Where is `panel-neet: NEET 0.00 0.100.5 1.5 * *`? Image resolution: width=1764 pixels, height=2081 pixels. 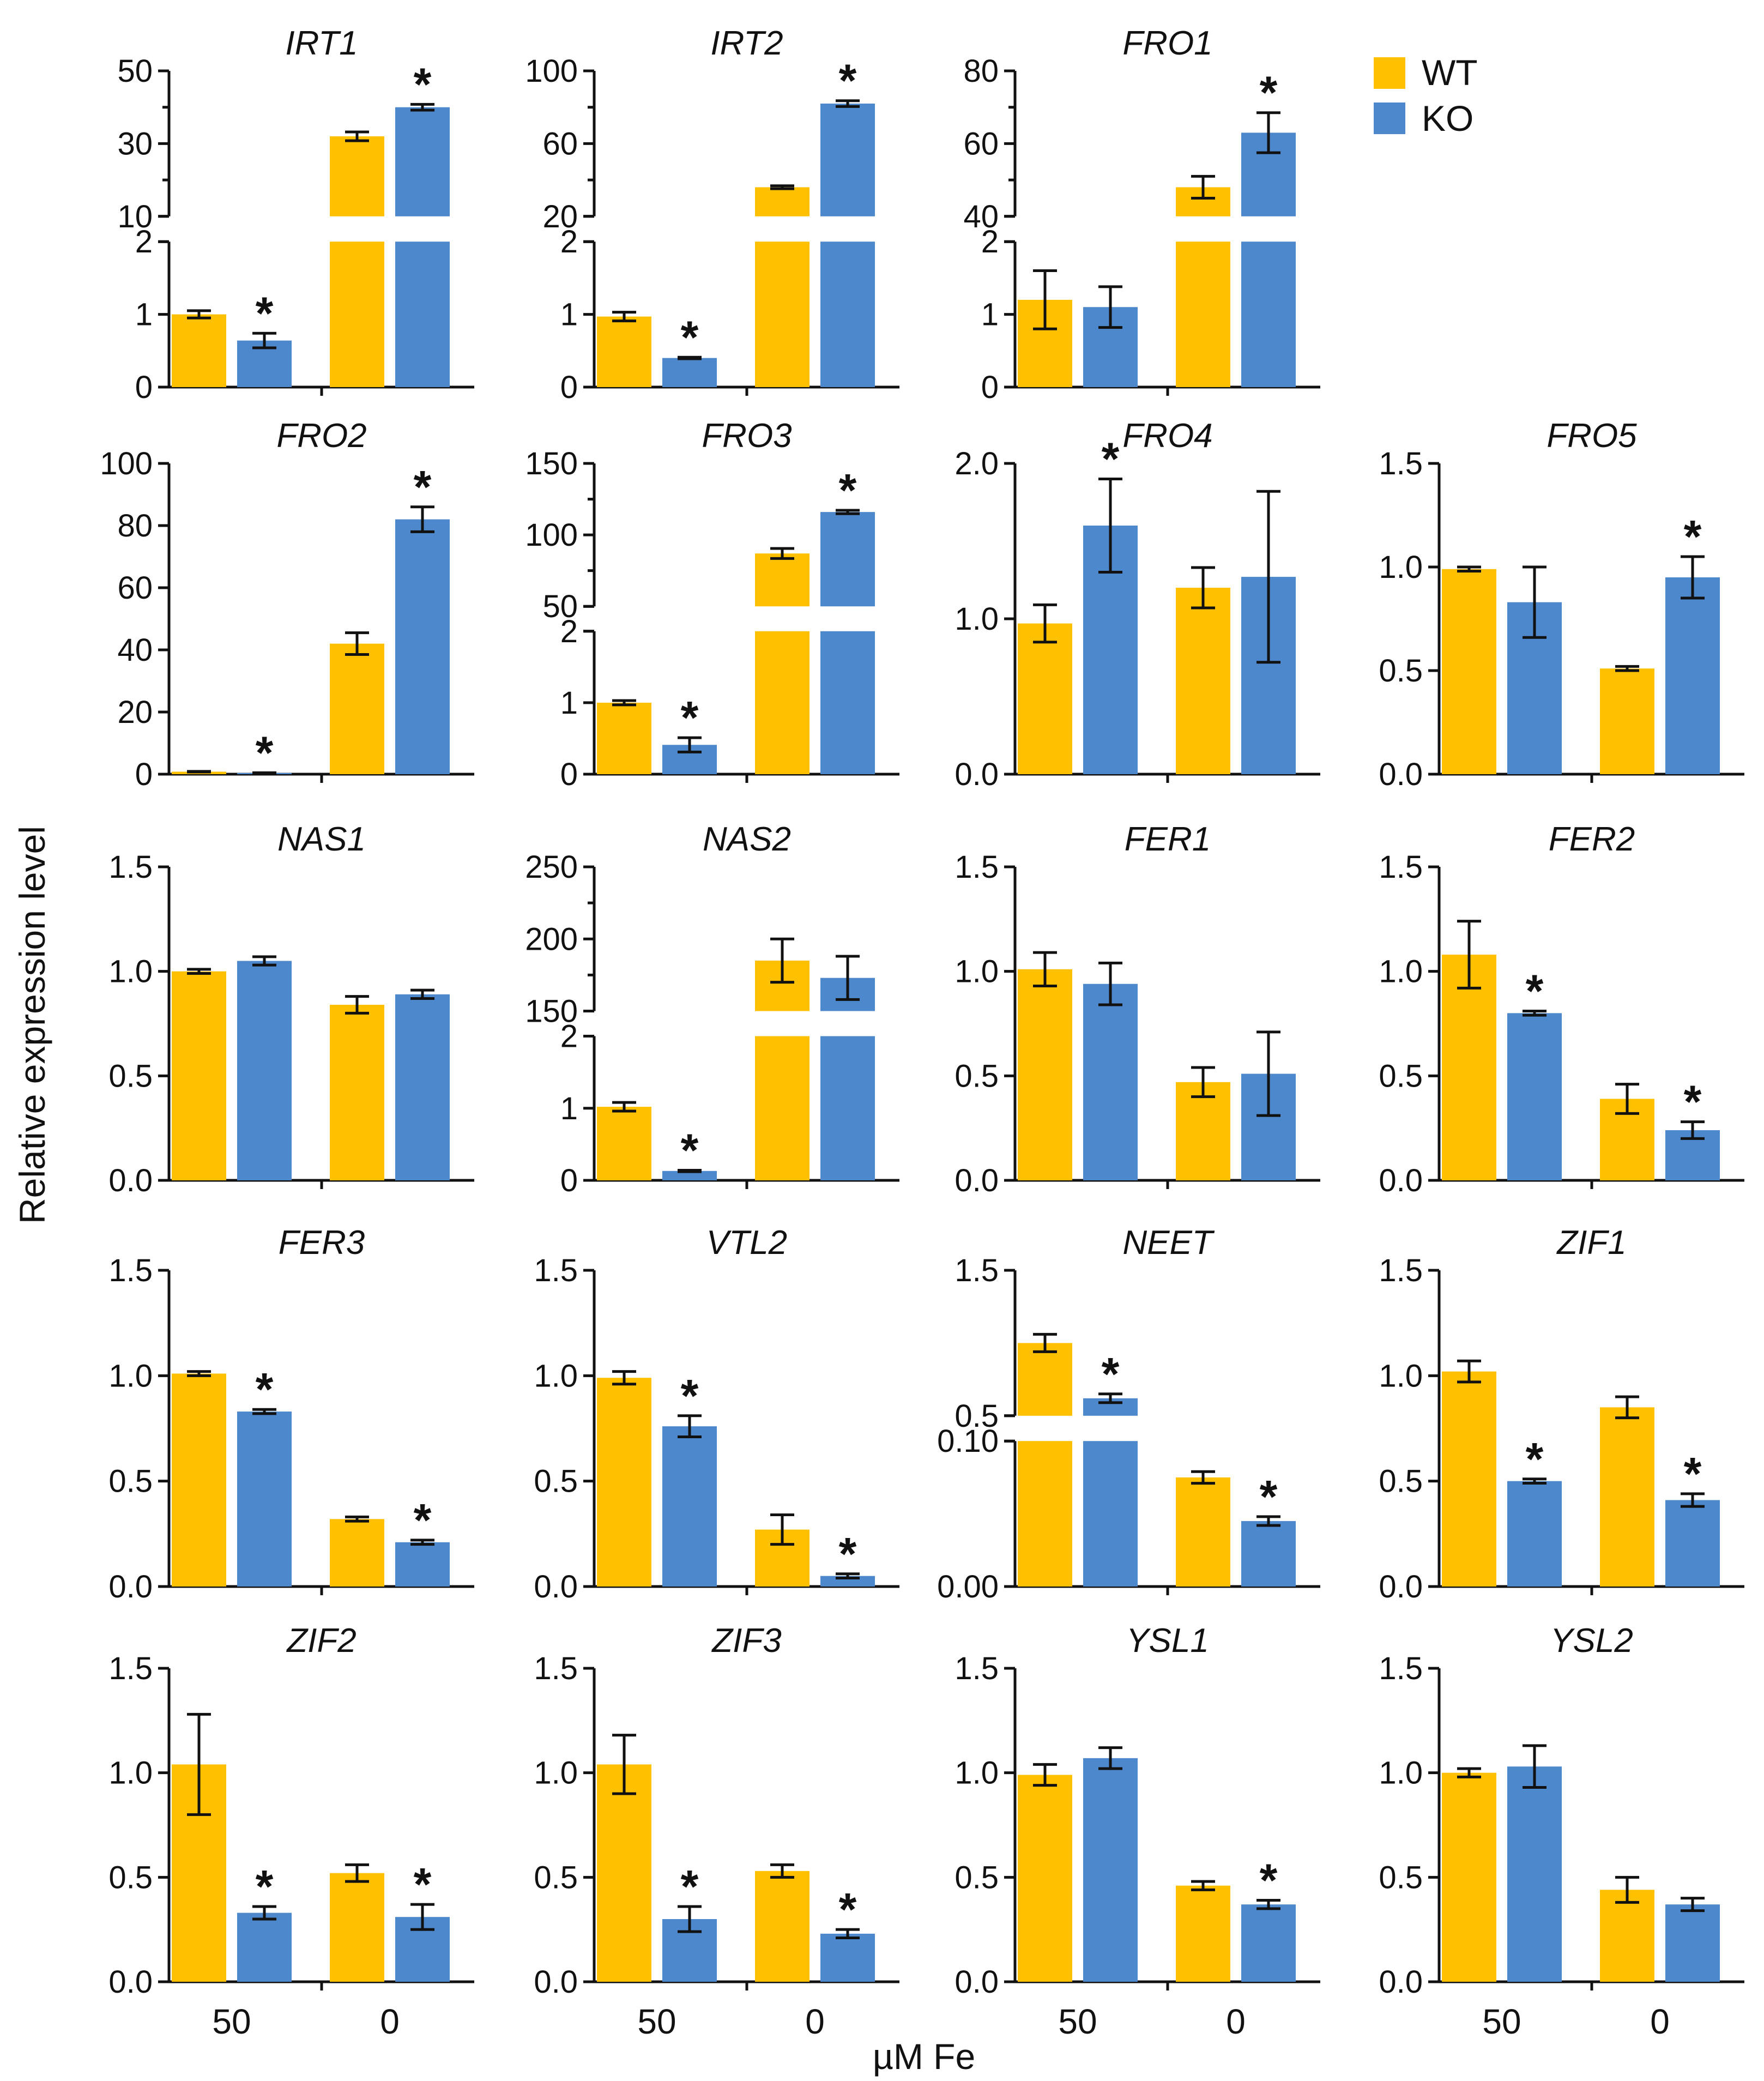
panel-neet: NEET 0.00 0.100.5 1.5 * * is located at coordinates (1128, 1414).